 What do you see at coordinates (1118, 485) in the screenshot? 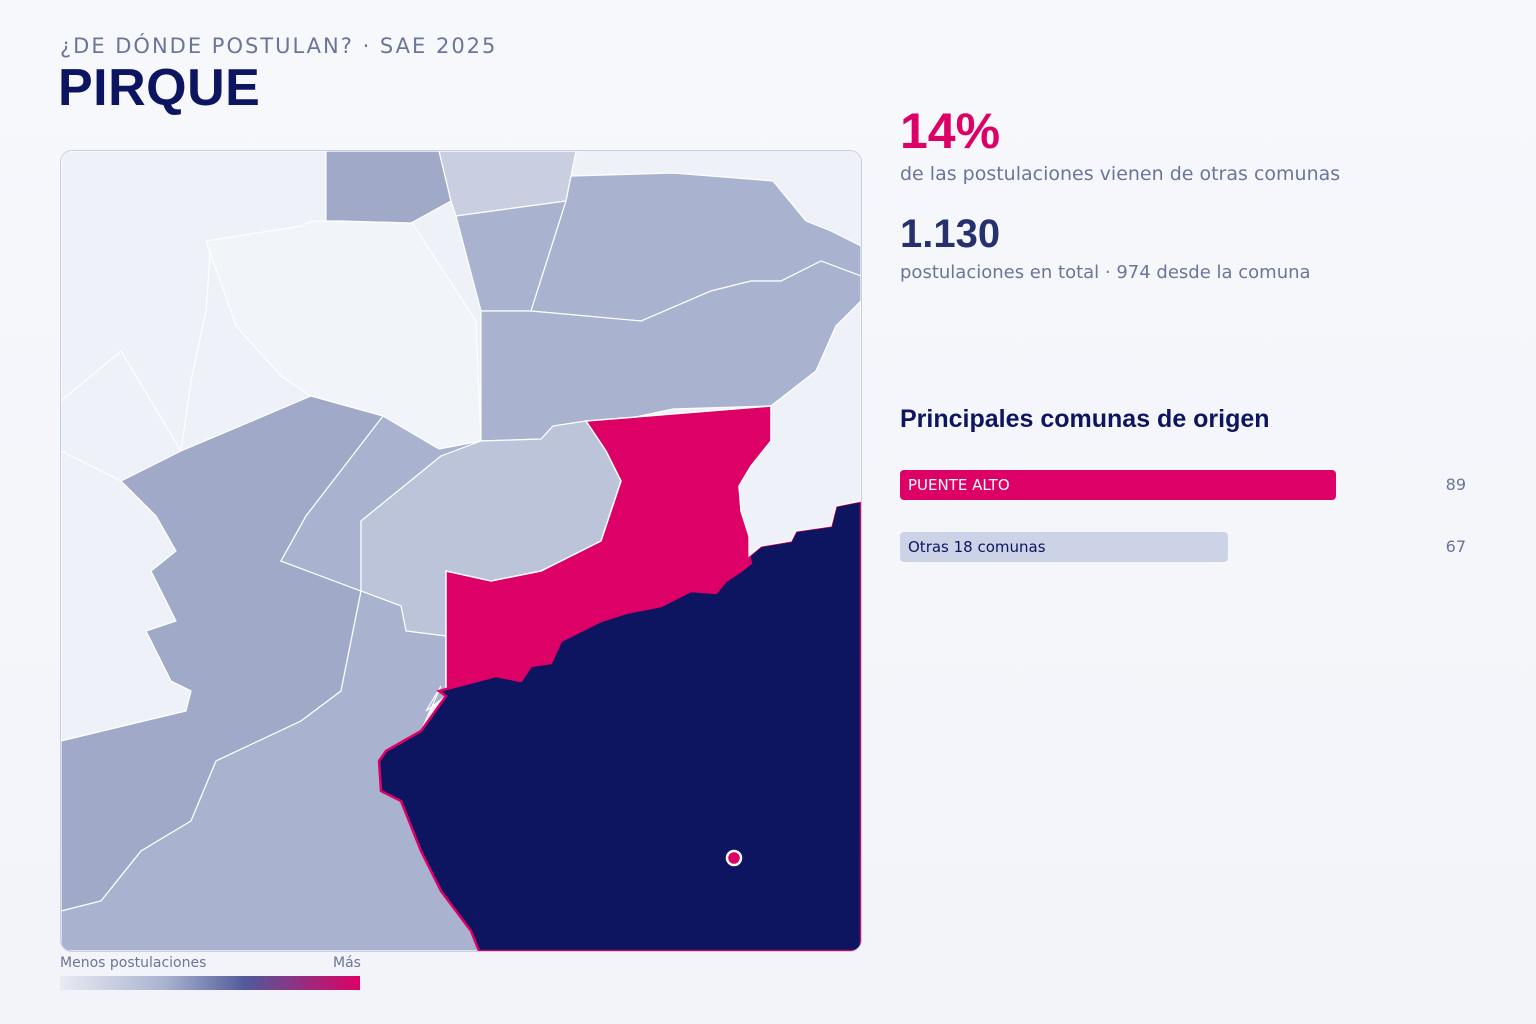
I see `origin-bar-puente-alto: PUENTE ALTO` at bounding box center [1118, 485].